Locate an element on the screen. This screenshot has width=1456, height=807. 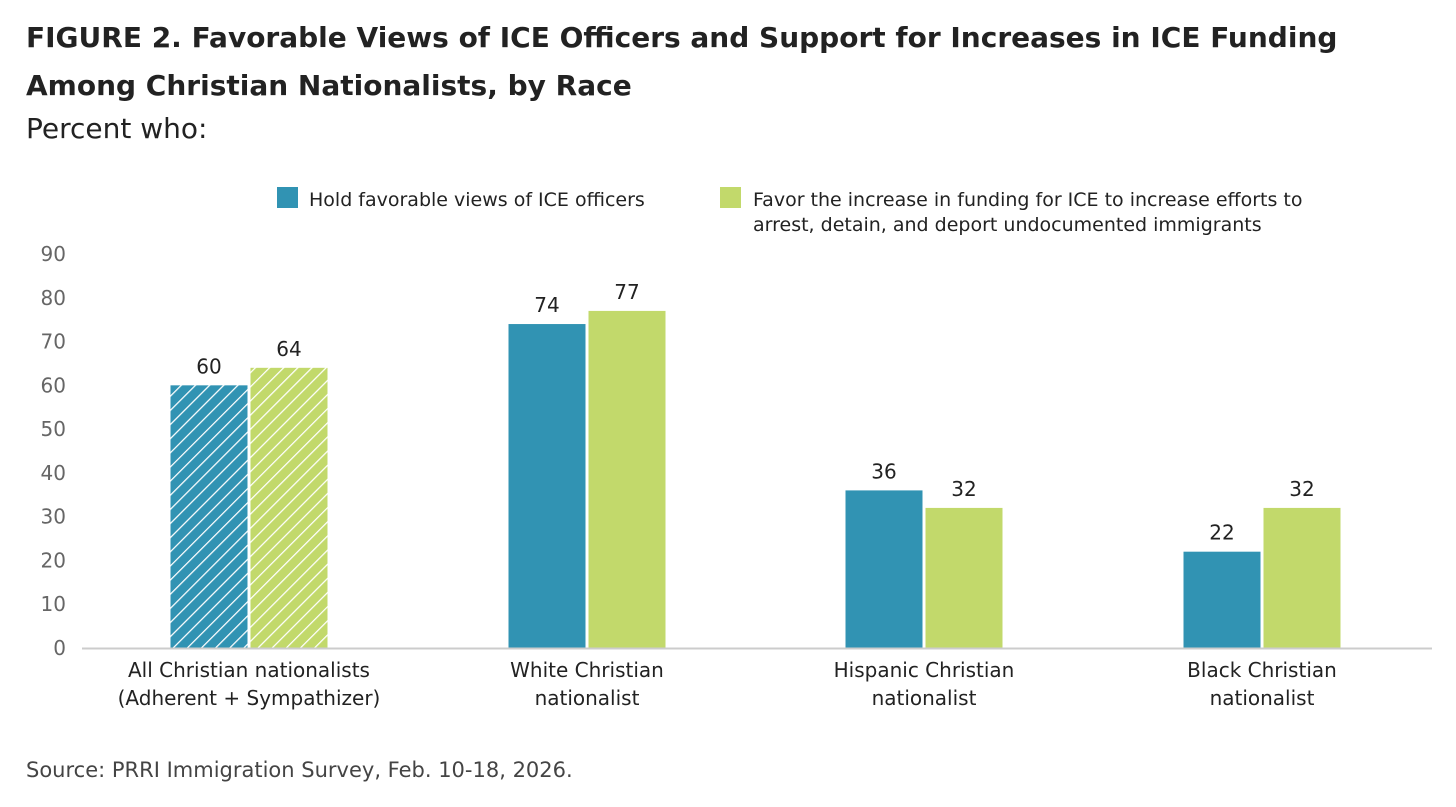
y-tick-label: 10 is located at coordinates (53, 604).